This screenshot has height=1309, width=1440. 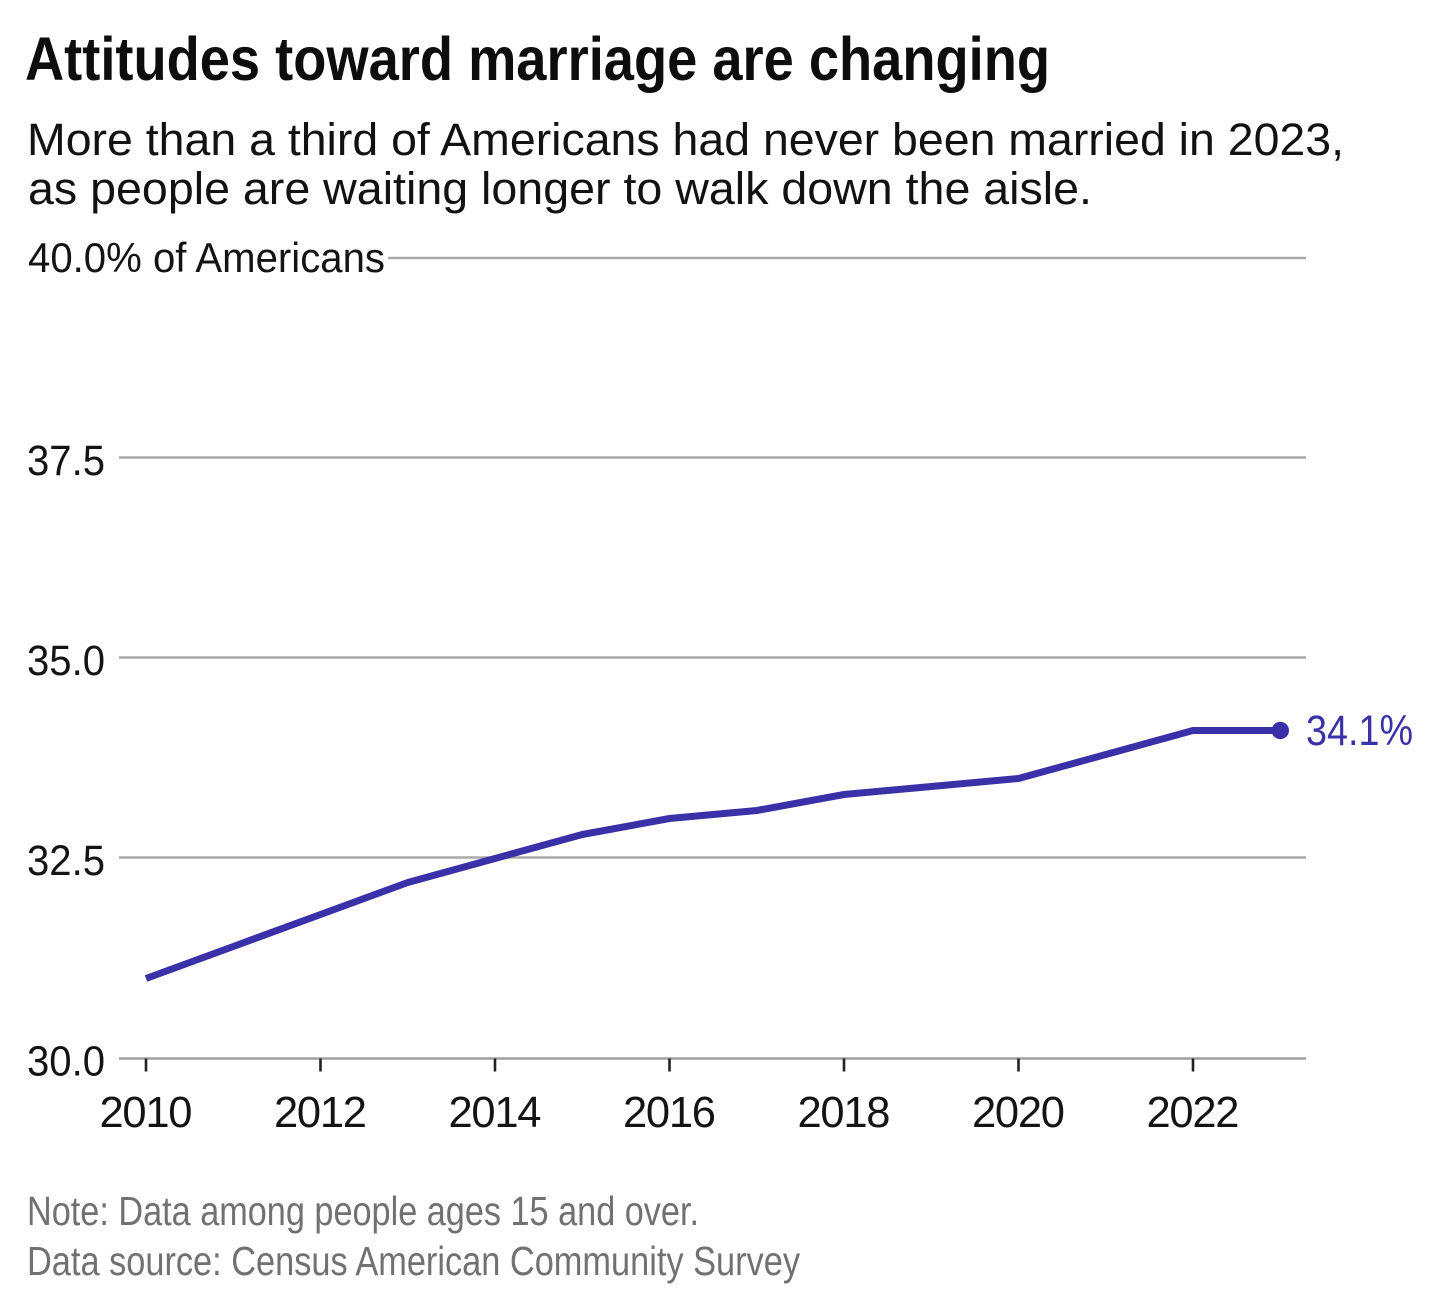 What do you see at coordinates (206, 257) in the screenshot?
I see `svg-text: 40.0% of Americans` at bounding box center [206, 257].